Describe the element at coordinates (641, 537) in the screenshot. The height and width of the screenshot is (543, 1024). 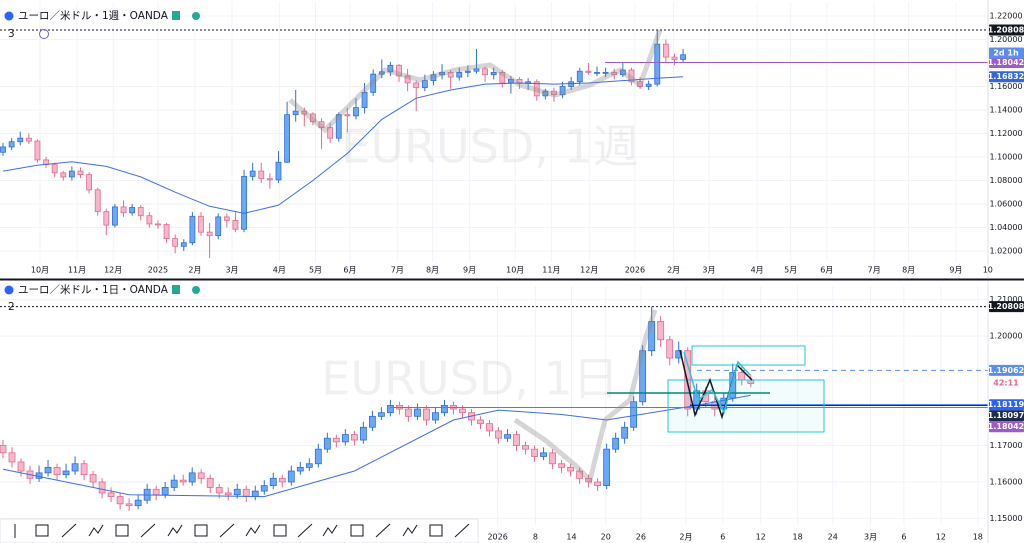
I see `x-tick-label: 26` at that location.